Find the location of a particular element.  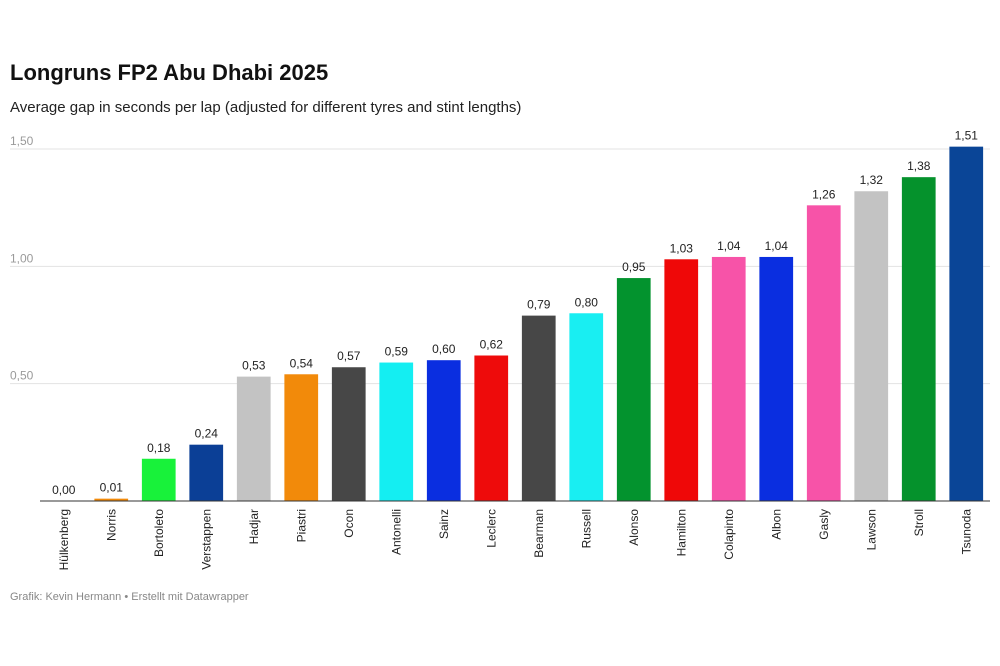

category-label: Tsunoda is located at coordinates (966, 532).